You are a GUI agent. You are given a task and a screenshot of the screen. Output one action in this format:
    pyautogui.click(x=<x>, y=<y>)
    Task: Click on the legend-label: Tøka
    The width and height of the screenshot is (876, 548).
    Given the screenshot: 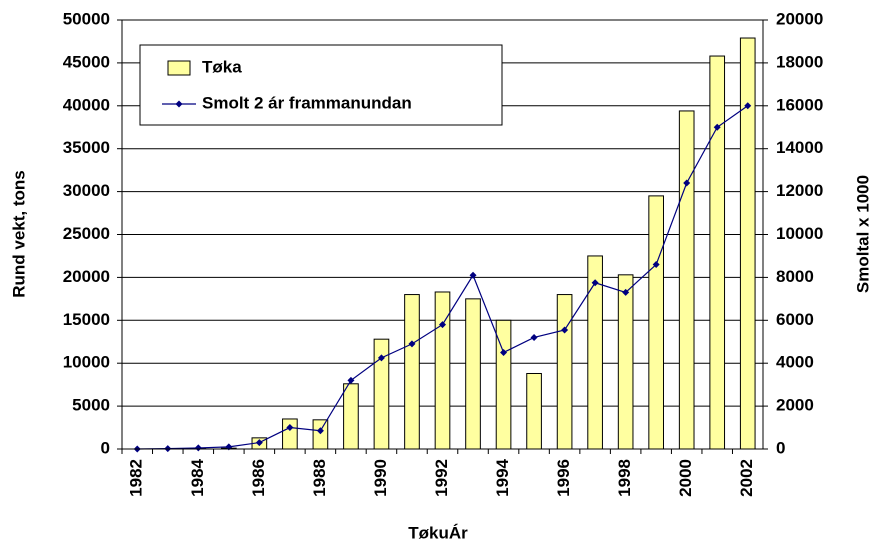 What is the action you would take?
    pyautogui.click(x=222, y=66)
    